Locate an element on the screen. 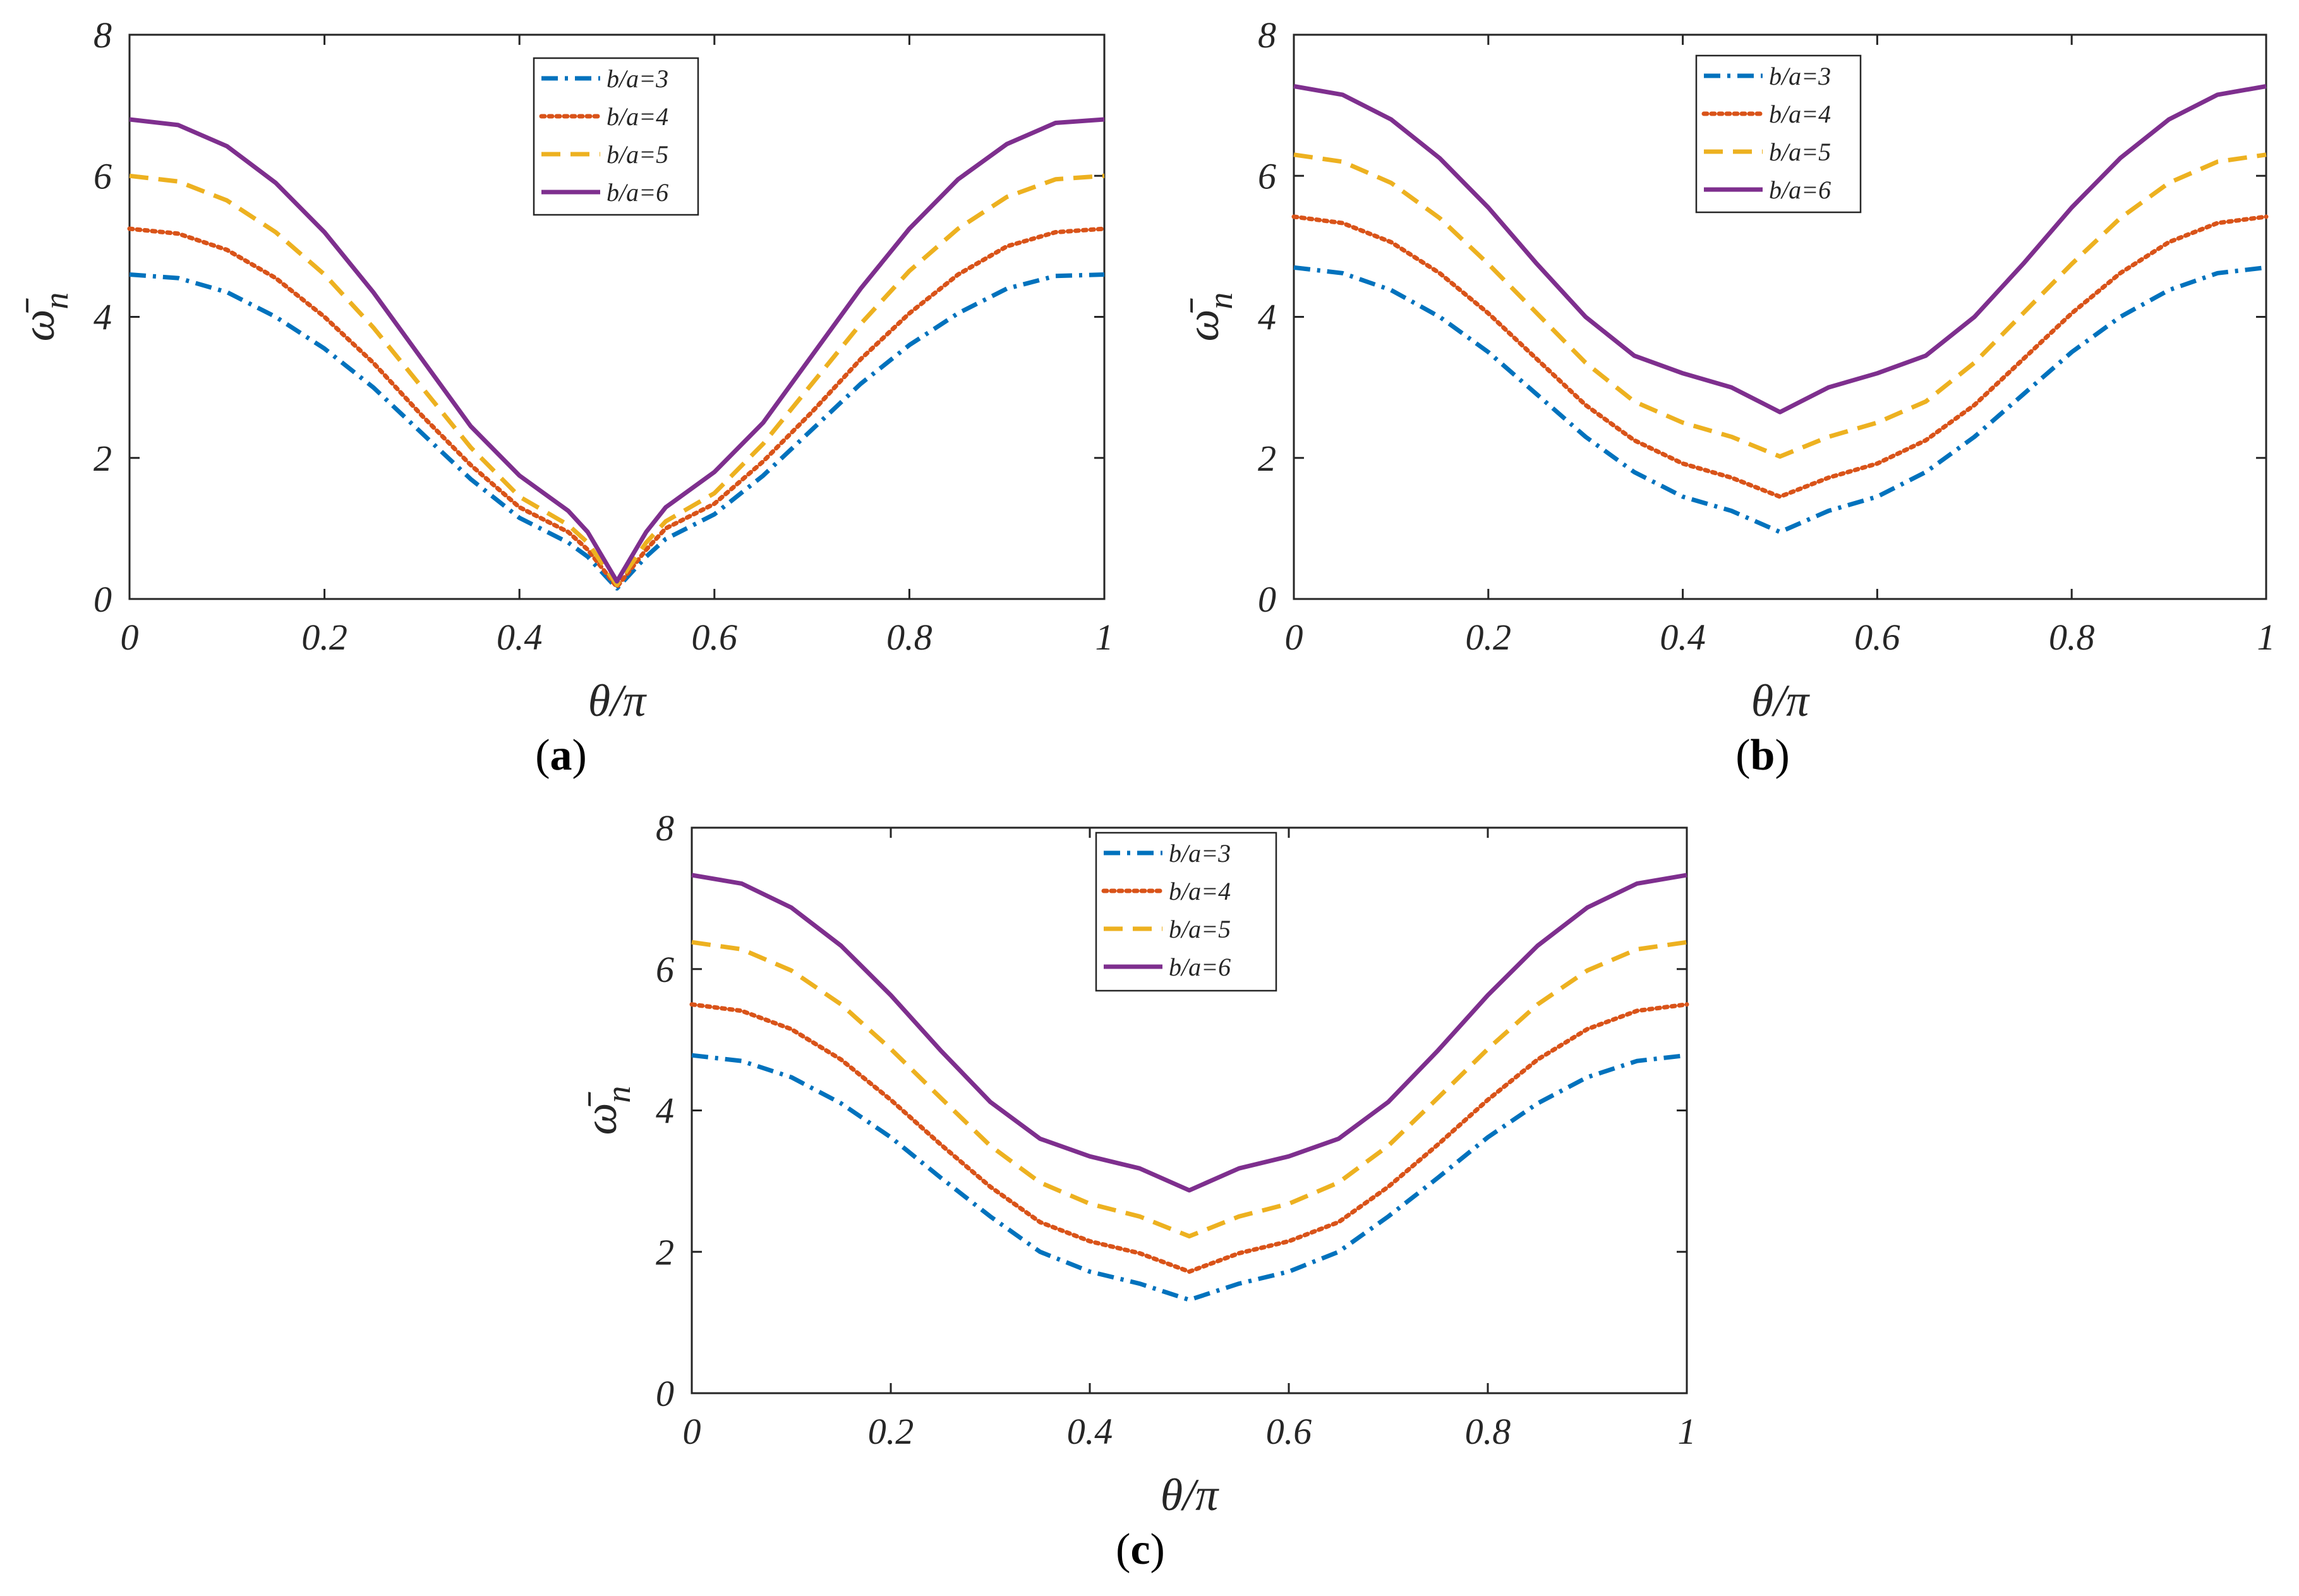  panel-caption: (c) is located at coordinates (1140, 1549).